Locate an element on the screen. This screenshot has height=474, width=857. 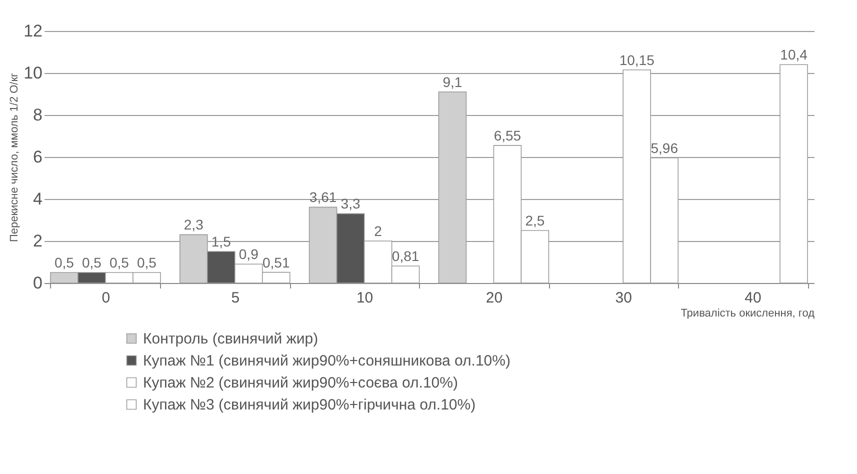
y-tick-label: 0 is located at coordinates (37, 283).